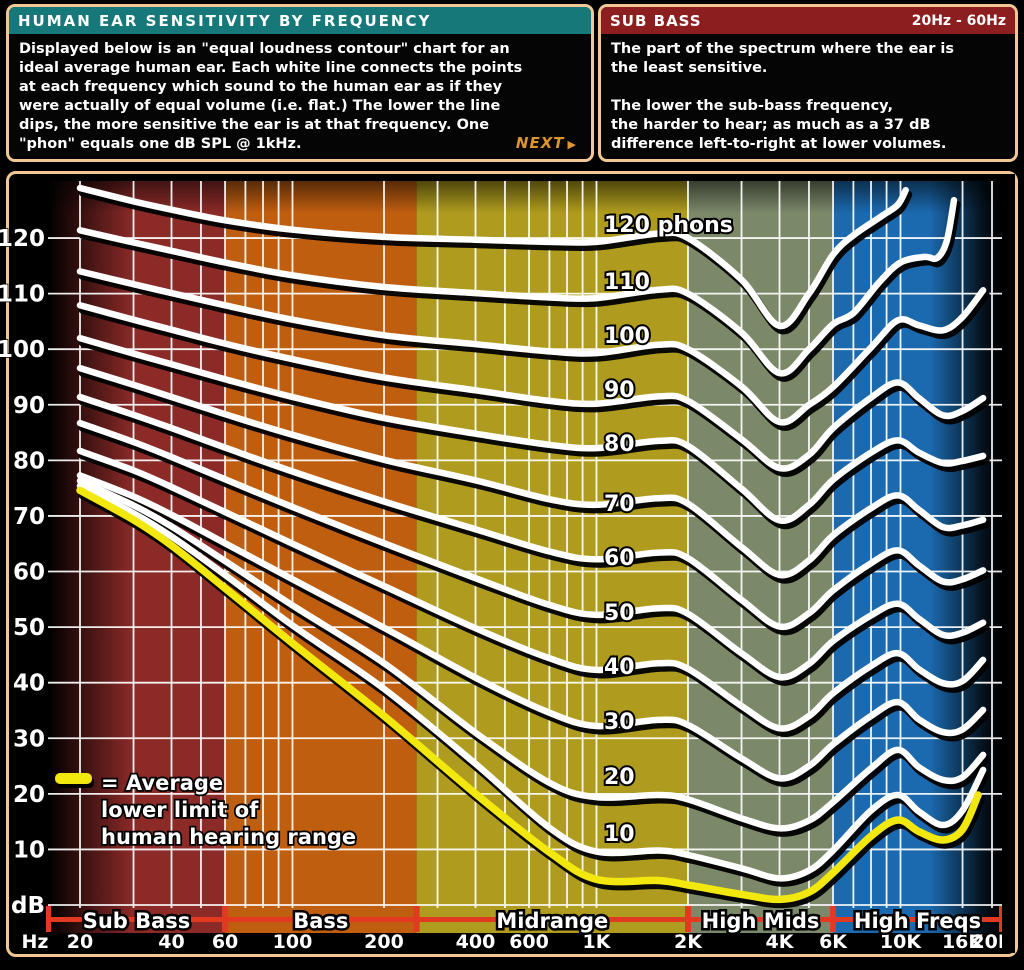 The width and height of the screenshot is (1024, 970). What do you see at coordinates (29, 850) in the screenshot?
I see `y-tick-10: 10` at bounding box center [29, 850].